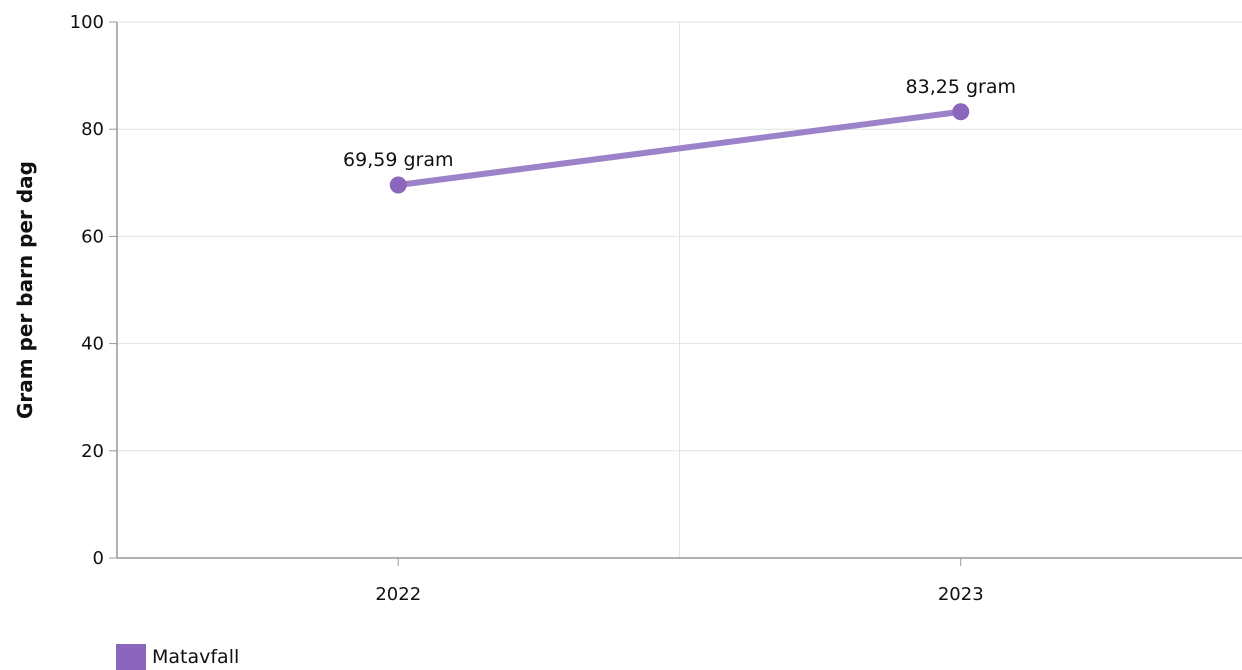  Describe the element at coordinates (92, 129) in the screenshot. I see `y-tick-label-80: 80` at that location.